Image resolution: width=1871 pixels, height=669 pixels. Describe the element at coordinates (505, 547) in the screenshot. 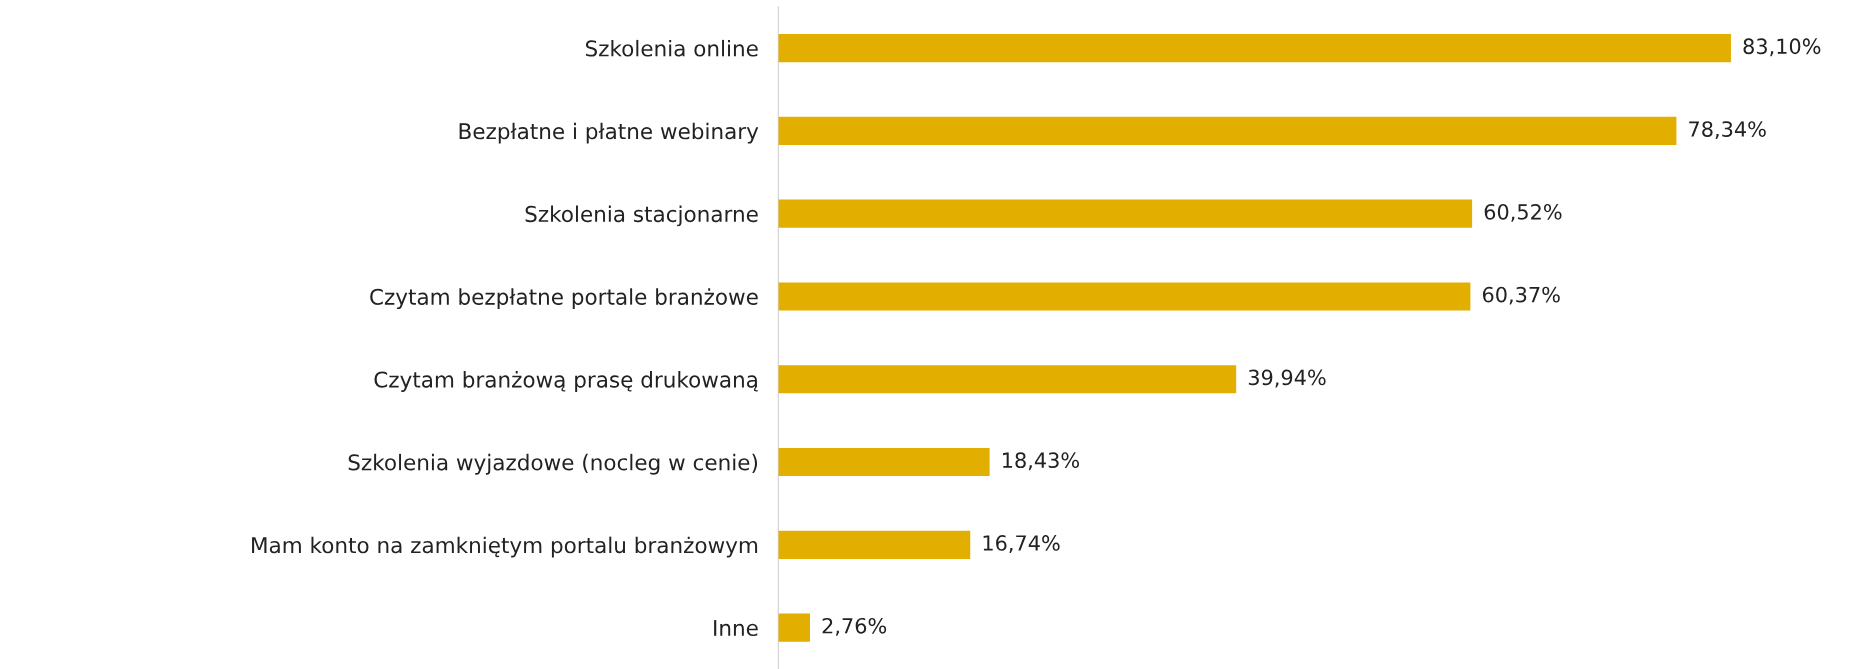

I see `y-tick-label: Mam konto na zamkniętym portalu branżowym` at that location.